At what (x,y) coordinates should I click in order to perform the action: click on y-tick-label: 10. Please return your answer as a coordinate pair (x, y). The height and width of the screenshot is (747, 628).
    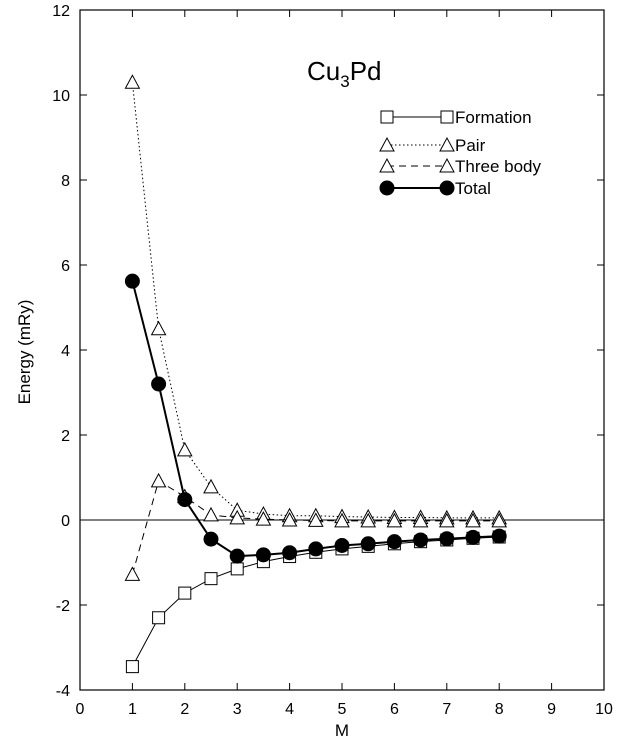
    Looking at the image, I should click on (61, 96).